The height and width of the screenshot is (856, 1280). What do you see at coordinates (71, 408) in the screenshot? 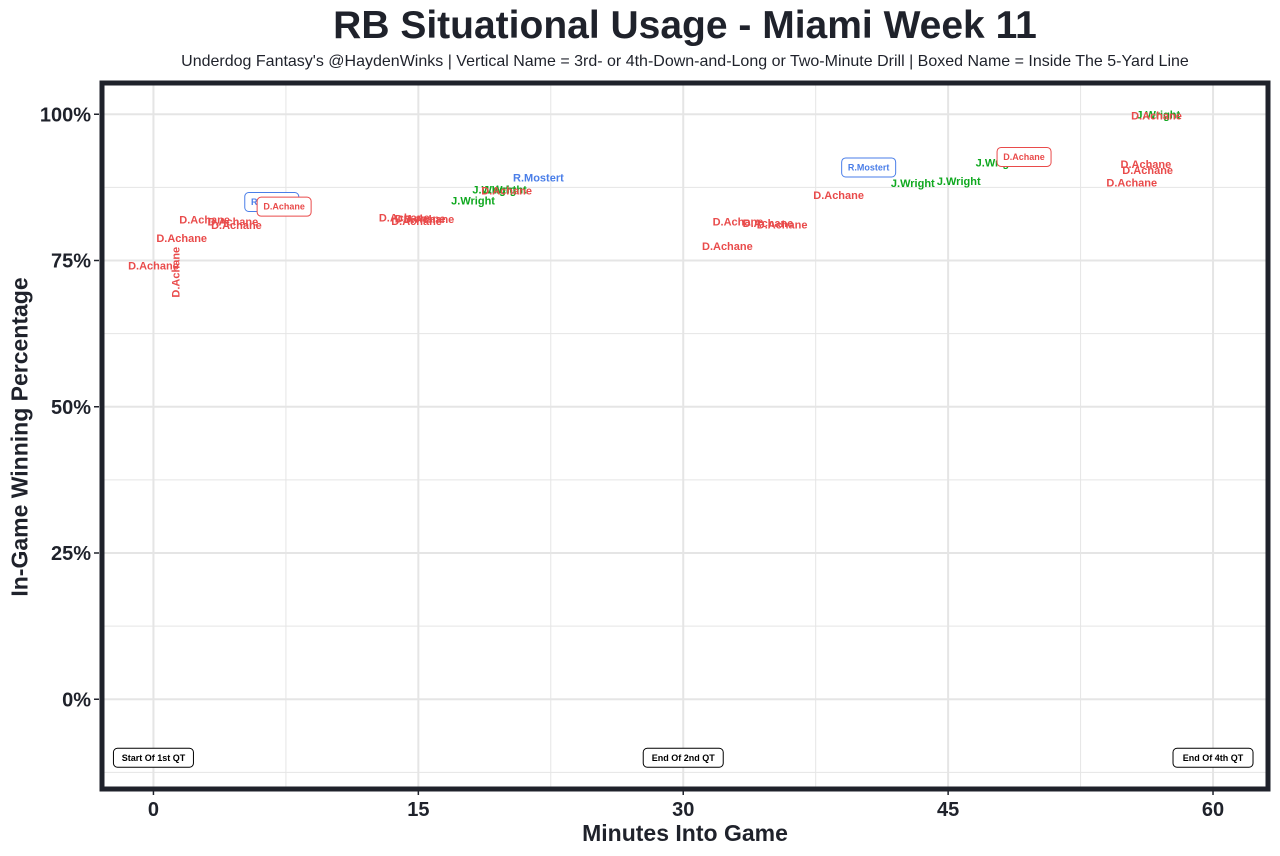
I see `y-tick-label: 50%` at bounding box center [71, 408].